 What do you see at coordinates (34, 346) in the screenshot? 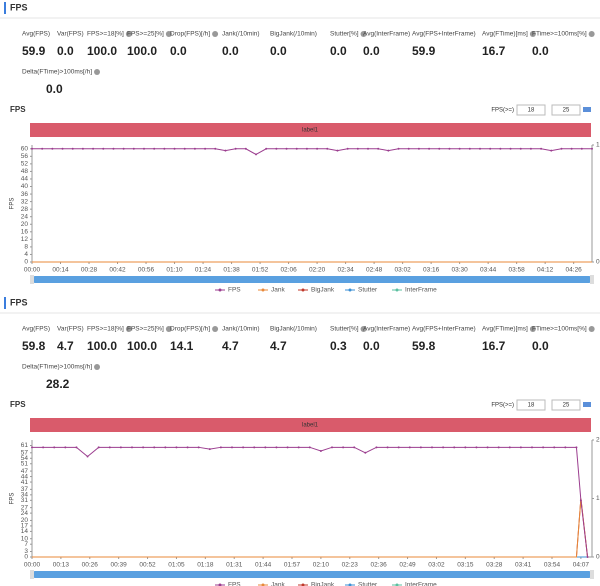
I see `stat-value: 59.8` at bounding box center [34, 346].